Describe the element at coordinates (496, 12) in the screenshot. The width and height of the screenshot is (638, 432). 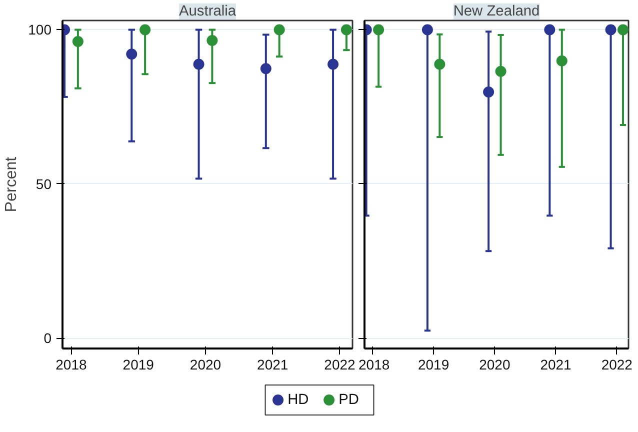
I see `chart-title: New Zealand` at that location.